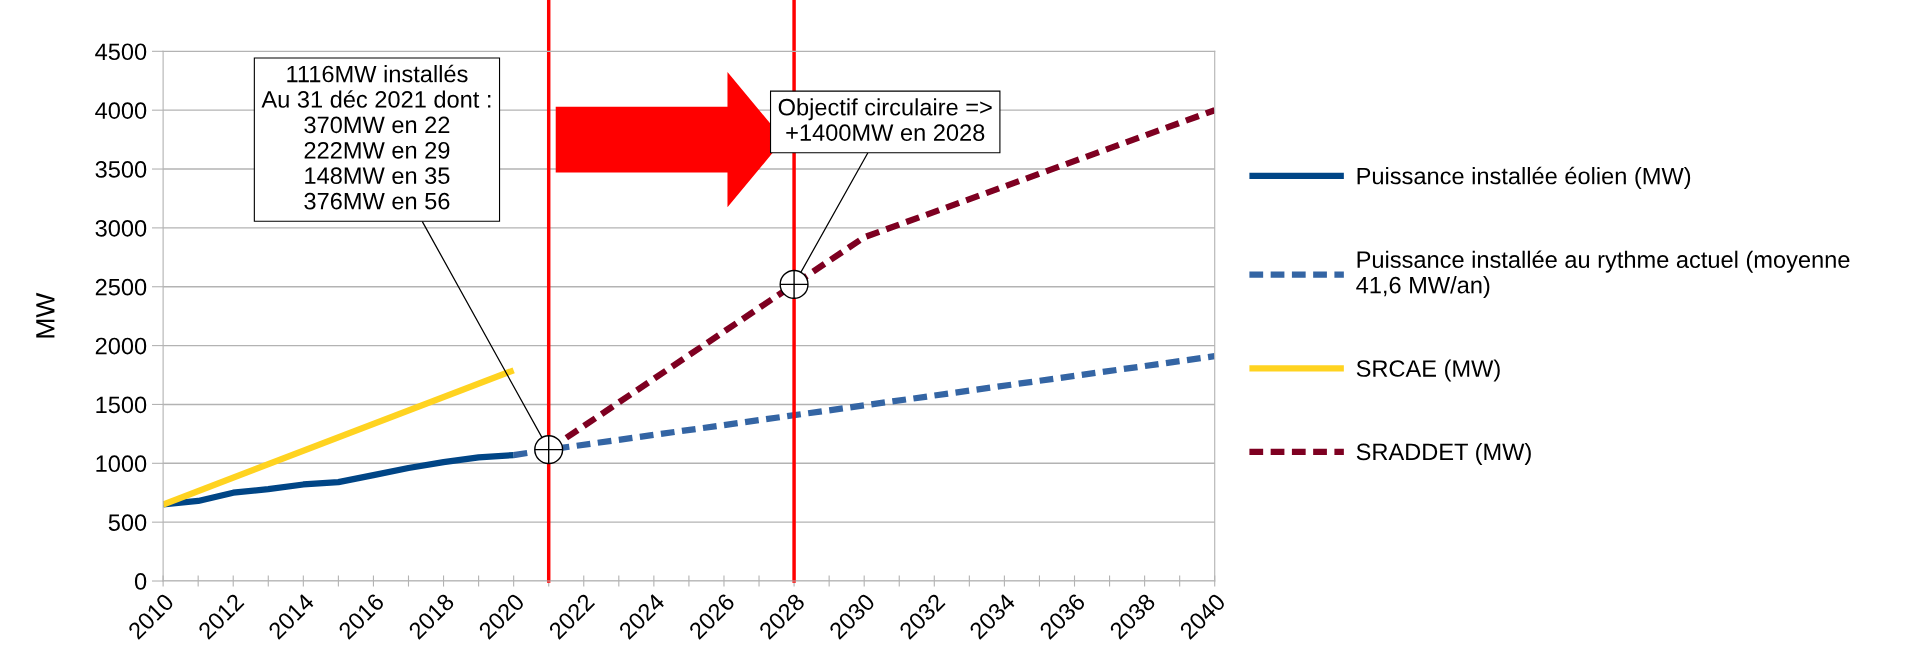 This screenshot has width=1919, height=658. Describe the element at coordinates (121, 169) in the screenshot. I see `y-tick-label: 3500` at that location.